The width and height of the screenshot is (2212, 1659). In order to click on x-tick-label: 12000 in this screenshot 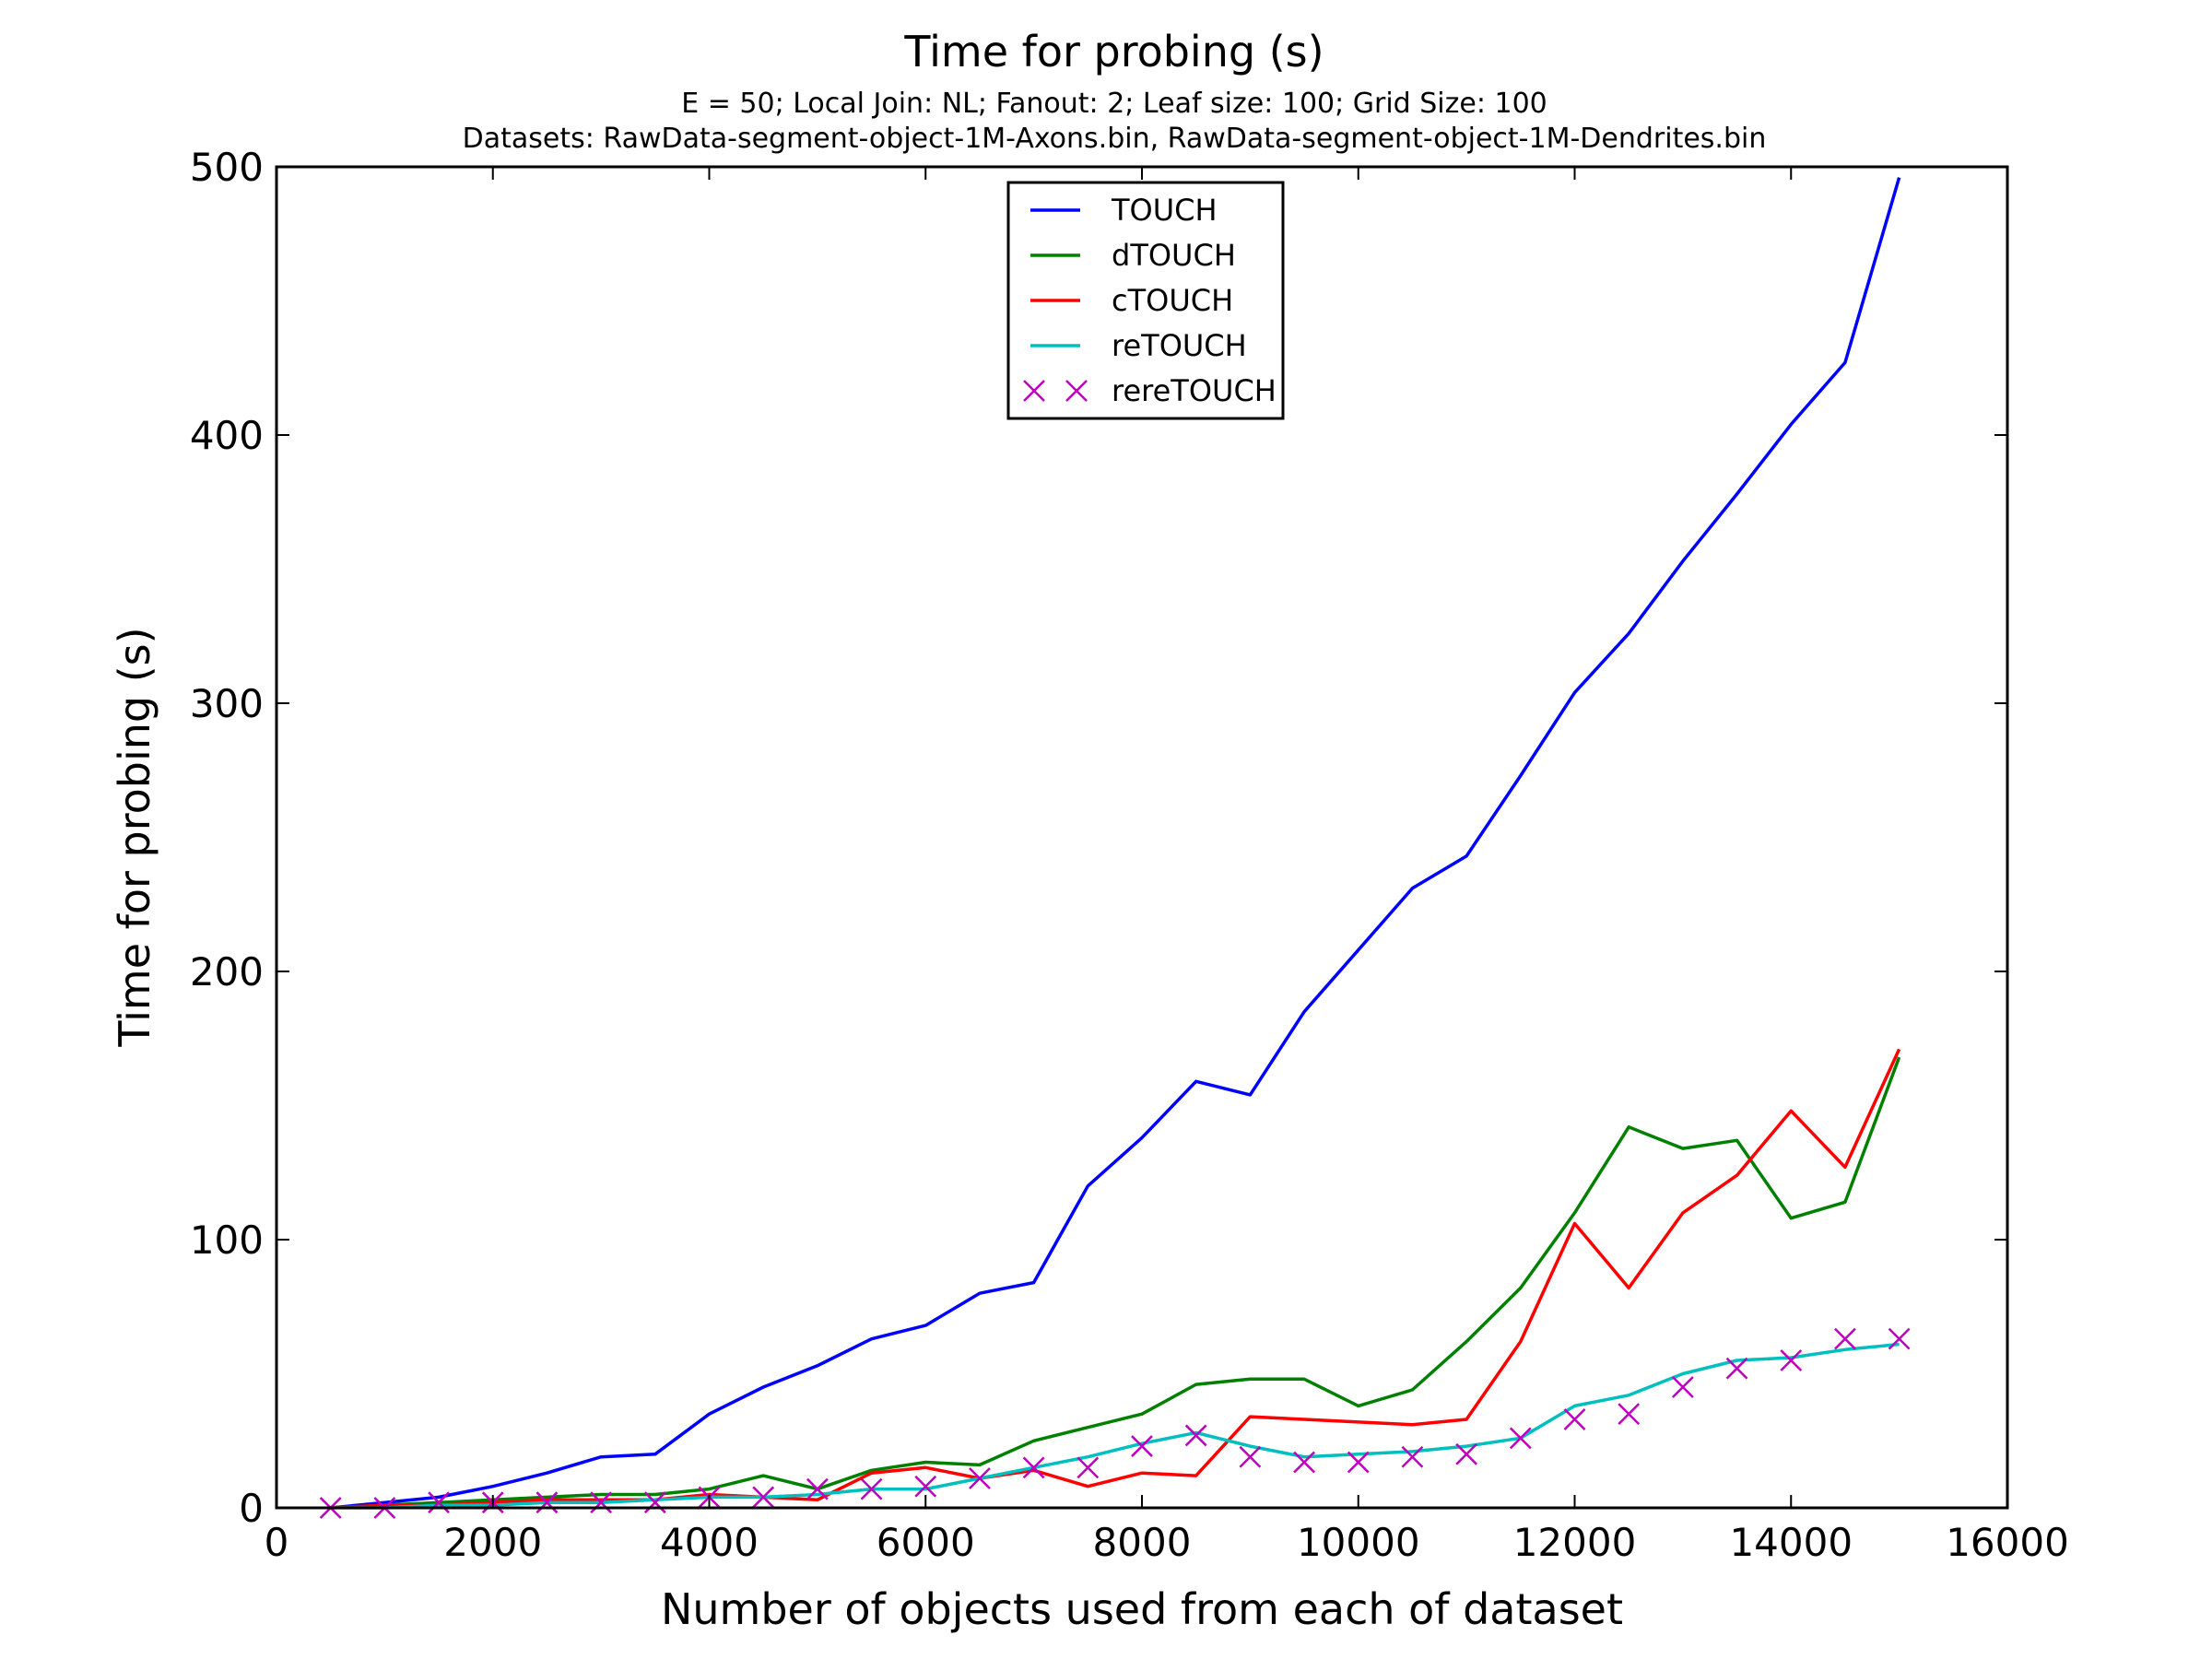, I will do `click(1575, 1542)`.